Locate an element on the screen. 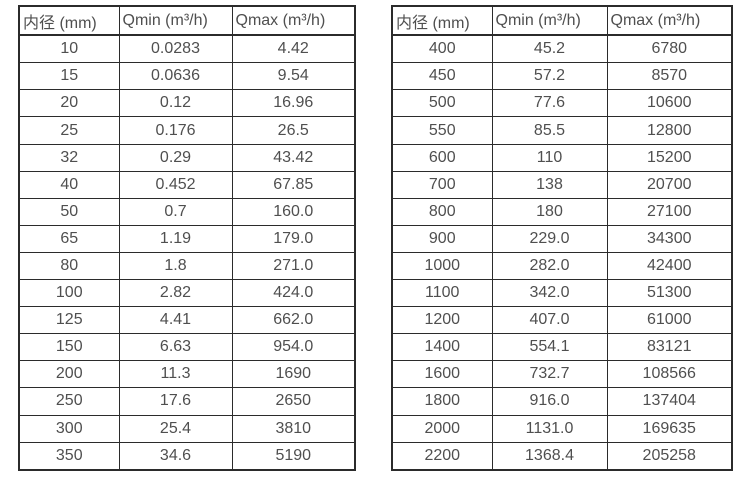  table-cell: 600 is located at coordinates (442, 157).